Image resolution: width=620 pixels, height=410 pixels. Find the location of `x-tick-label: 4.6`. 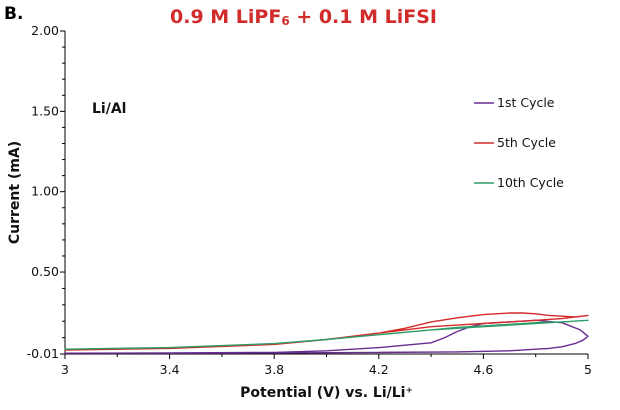

x-tick-label: 4.6 is located at coordinates (483, 369).